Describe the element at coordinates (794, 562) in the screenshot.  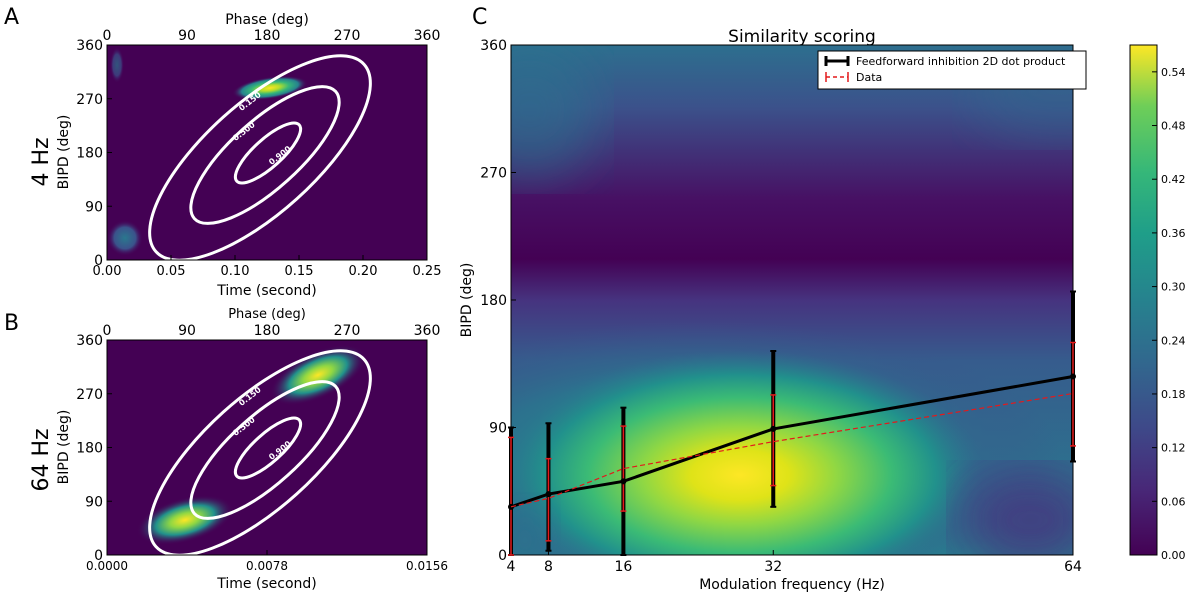
I see `panel-c-x-ticks: 4 8 16 32 64` at that location.